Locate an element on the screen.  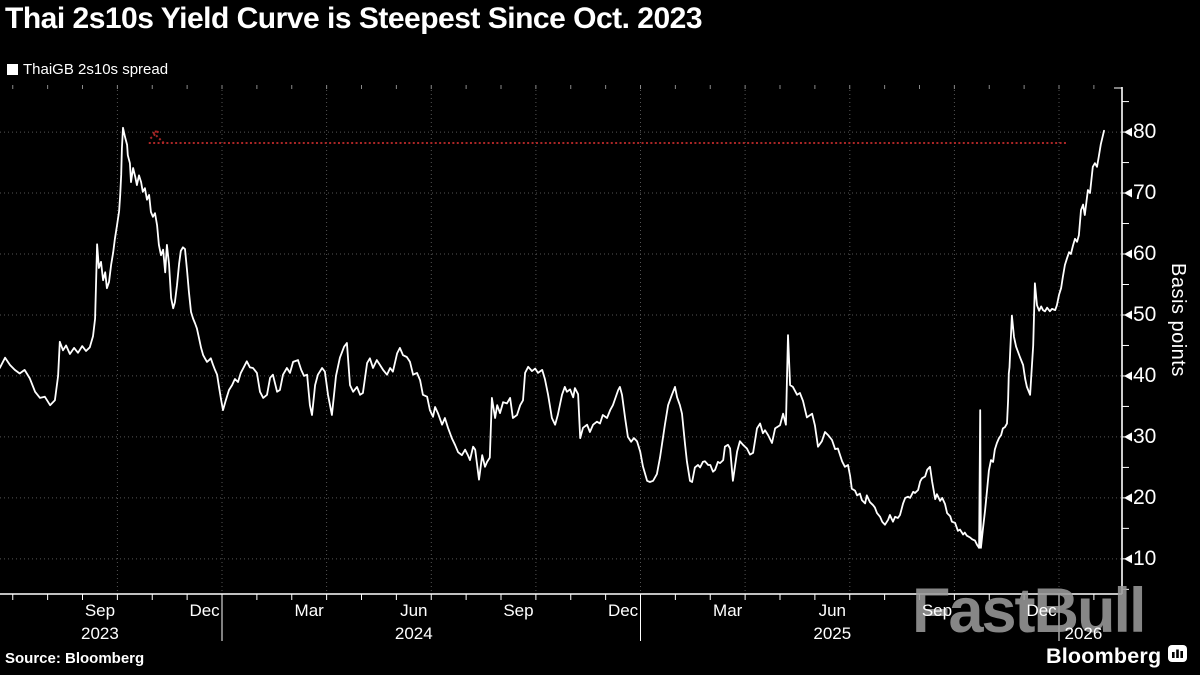
legend: ThaiGB 2s10s spread is located at coordinates (87, 69).